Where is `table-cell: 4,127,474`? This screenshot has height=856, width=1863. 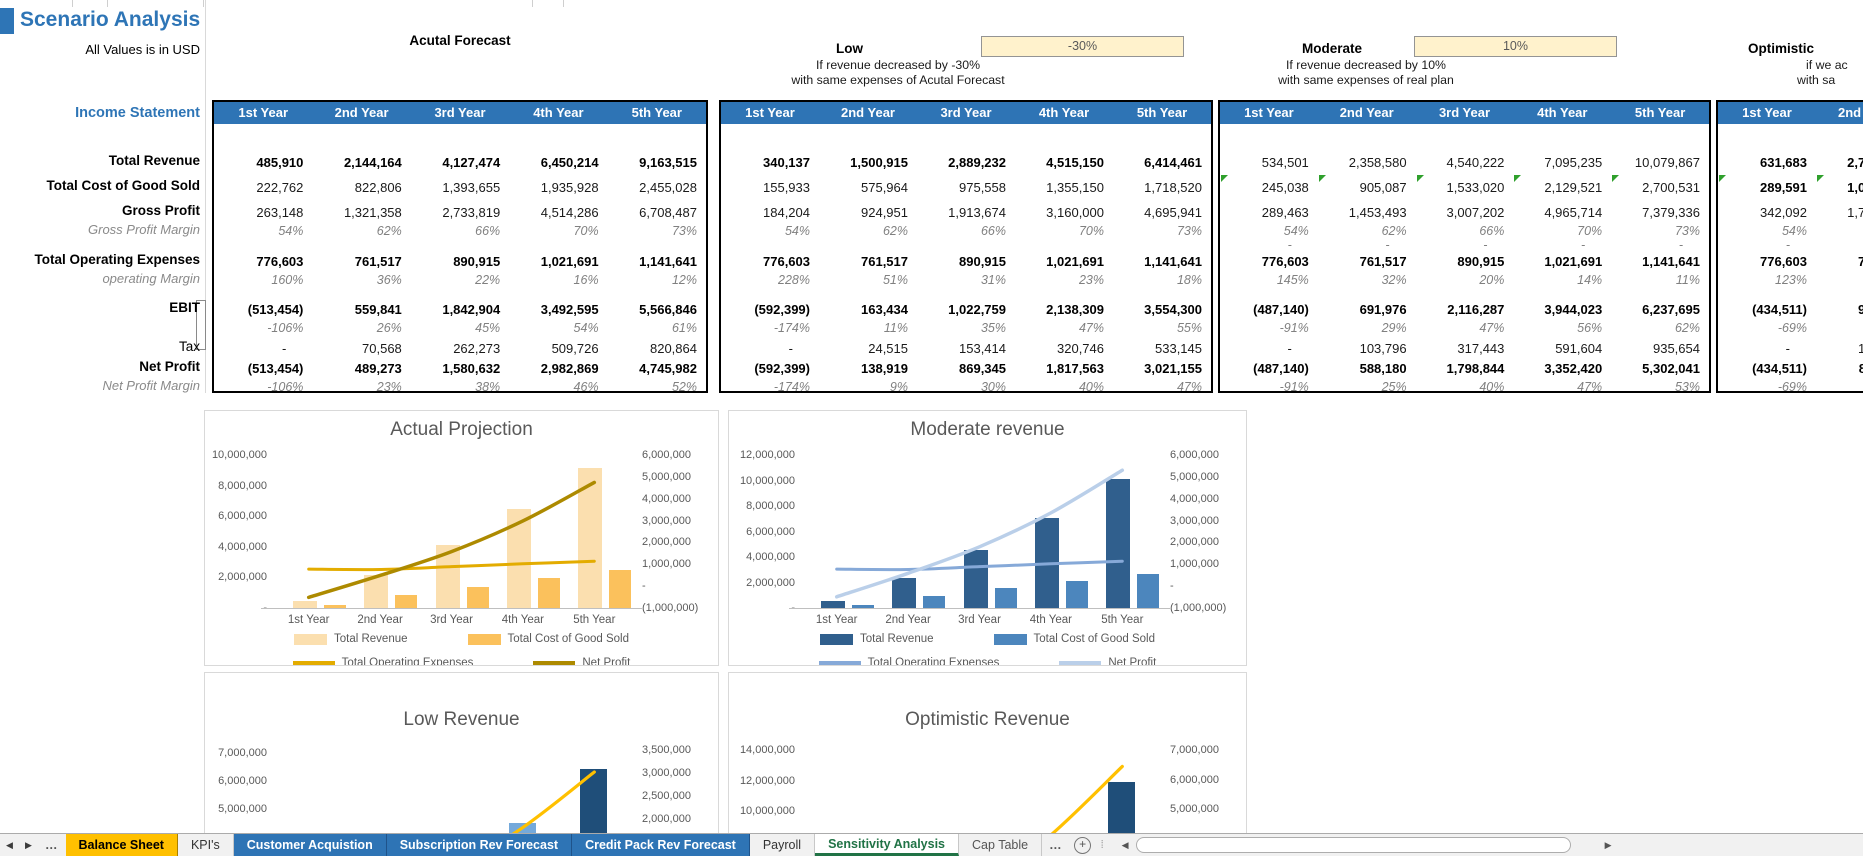
table-cell: 4,127,474 is located at coordinates (471, 162).